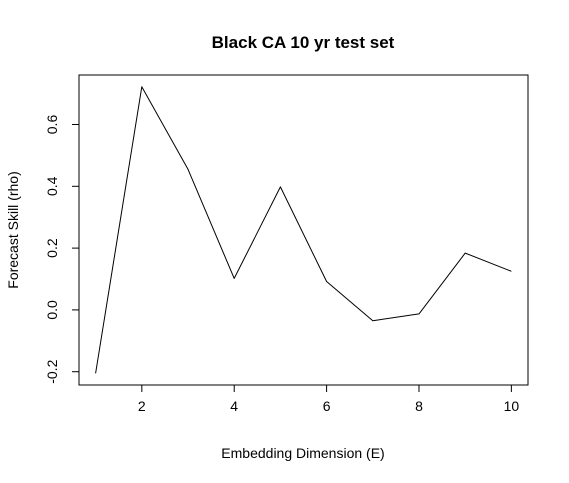 The image size is (569, 483). Describe the element at coordinates (303, 42) in the screenshot. I see `chart-title: Black CA 10 yr test set` at that location.